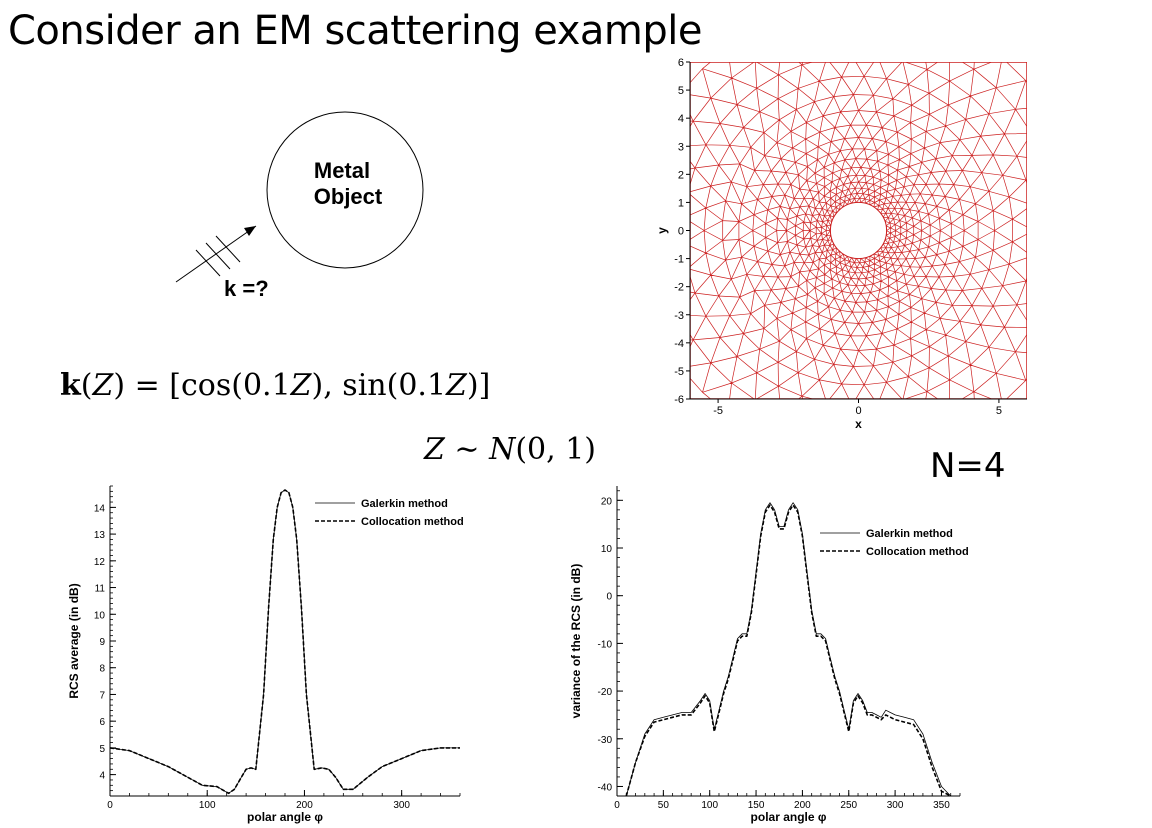 This screenshot has width=1152, height=828. Describe the element at coordinates (102, 695) in the screenshot. I see `y-tick-label: 7` at that location.